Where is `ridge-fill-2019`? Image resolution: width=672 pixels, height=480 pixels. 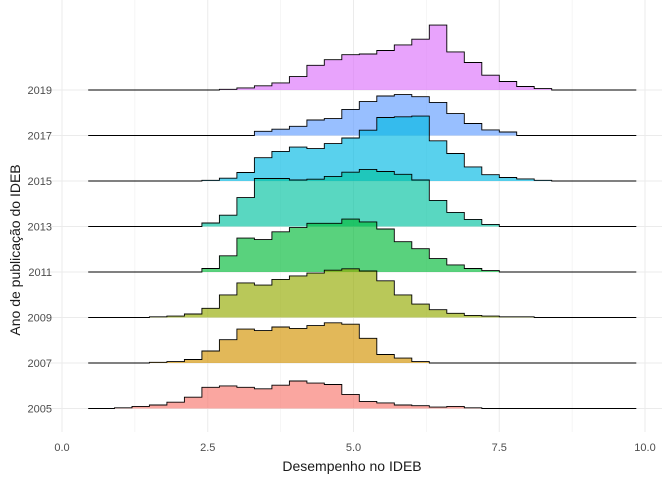 ridge-fill-2019 is located at coordinates (362, 58).